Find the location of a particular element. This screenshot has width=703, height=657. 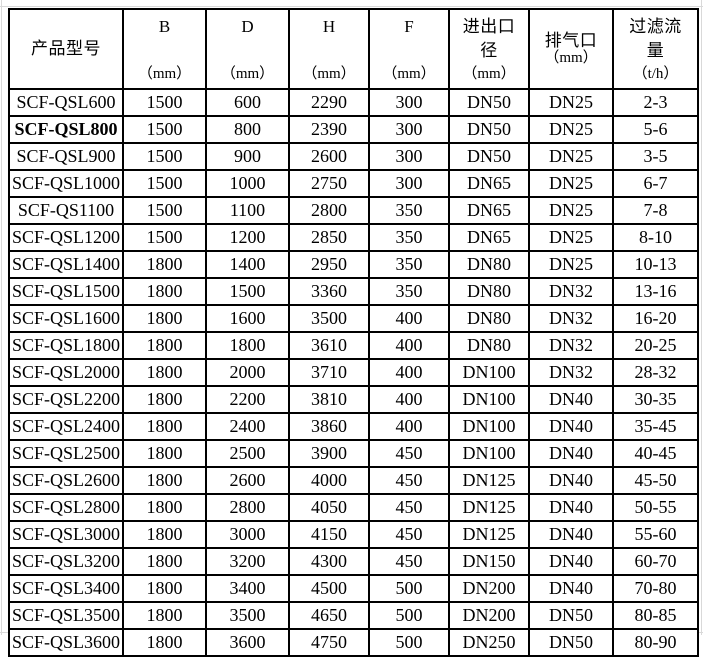

column-header-inlet-label-line2: 径 is located at coordinates (489, 51).